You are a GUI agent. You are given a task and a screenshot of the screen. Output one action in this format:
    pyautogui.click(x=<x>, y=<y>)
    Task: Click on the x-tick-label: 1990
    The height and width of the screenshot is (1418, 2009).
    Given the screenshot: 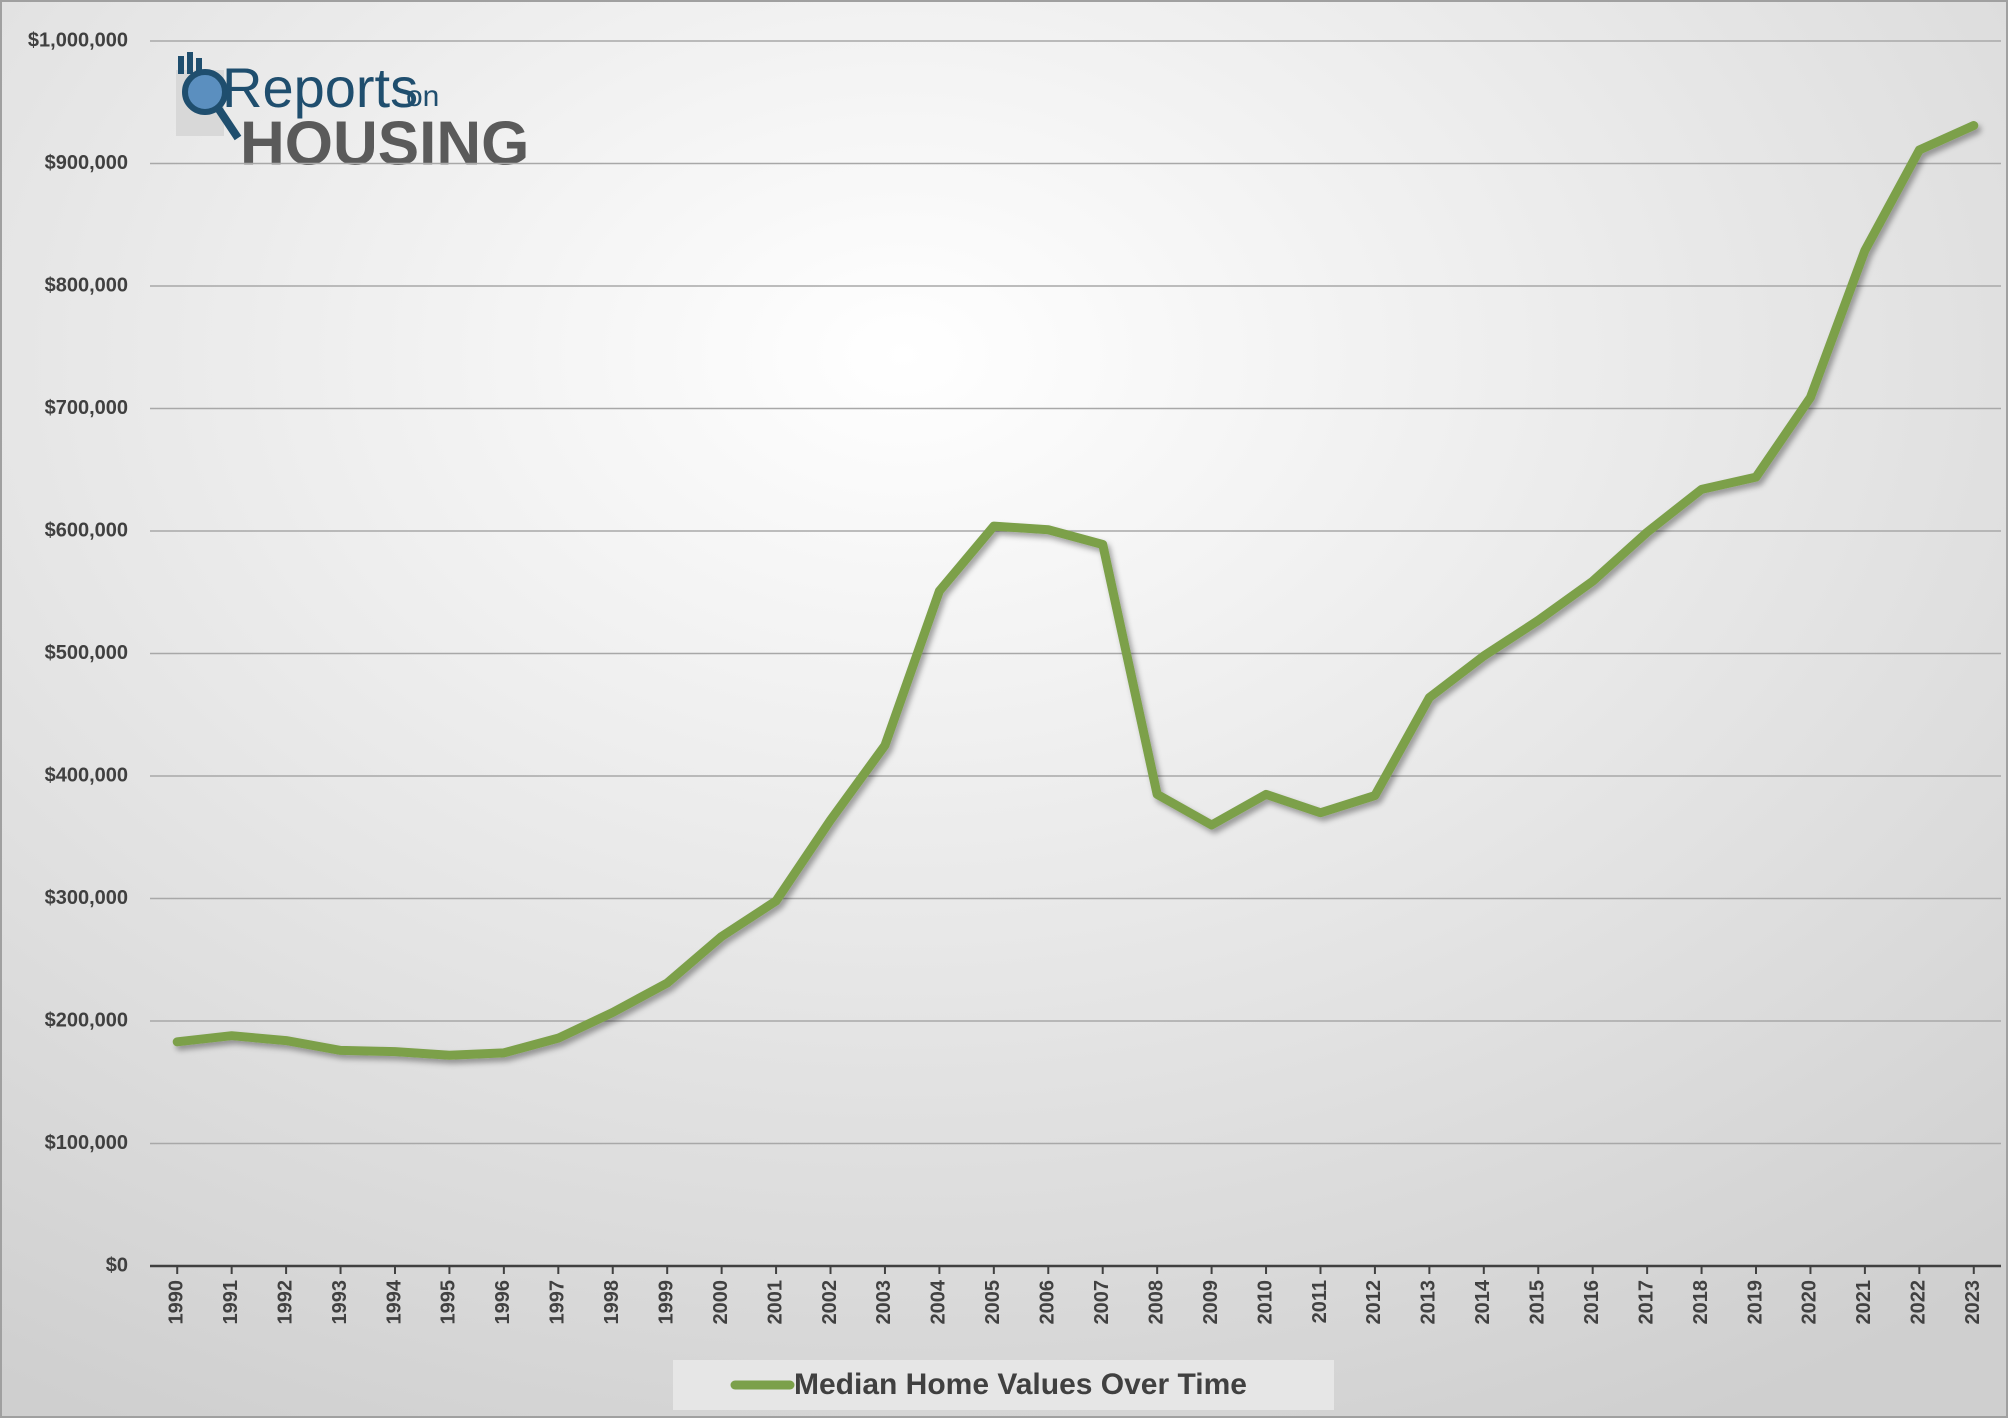 What is the action you would take?
    pyautogui.click(x=177, y=1302)
    